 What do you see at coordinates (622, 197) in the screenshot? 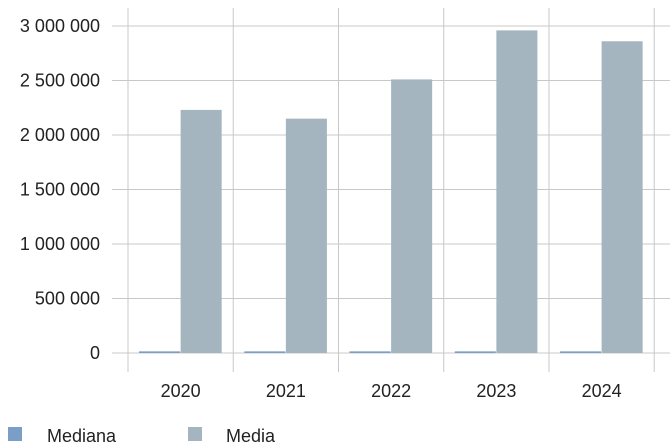
I see `bar-media-2024` at bounding box center [622, 197].